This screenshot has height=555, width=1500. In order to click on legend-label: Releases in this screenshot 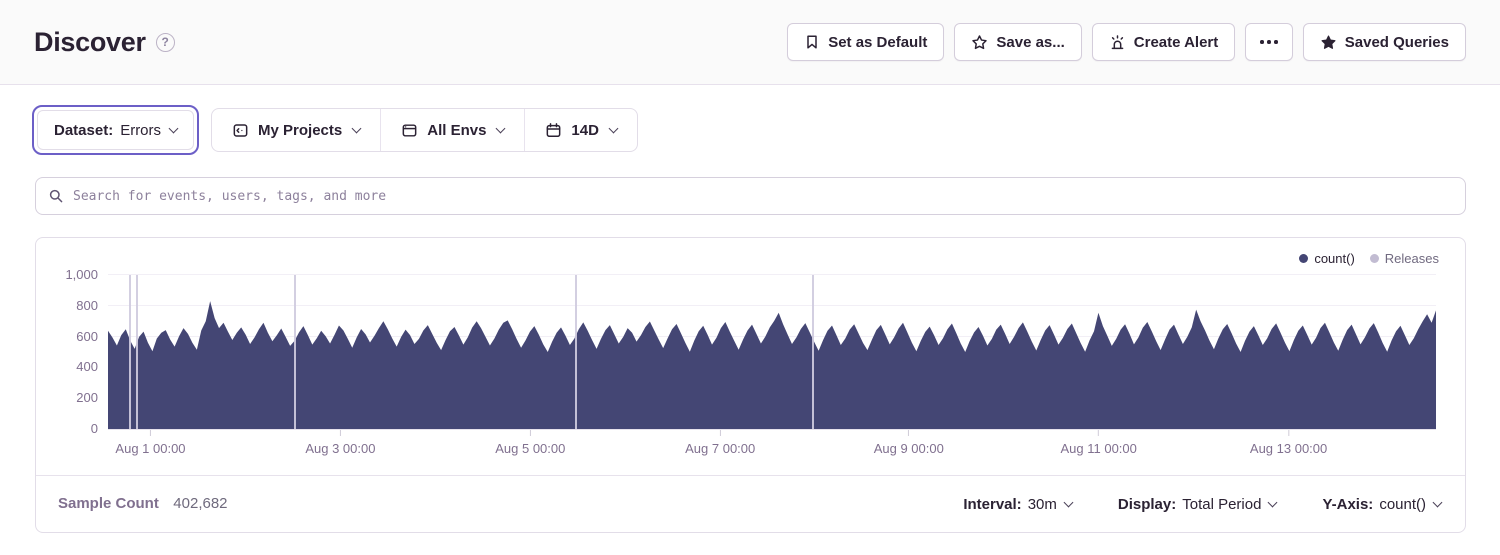, I will do `click(1411, 258)`.